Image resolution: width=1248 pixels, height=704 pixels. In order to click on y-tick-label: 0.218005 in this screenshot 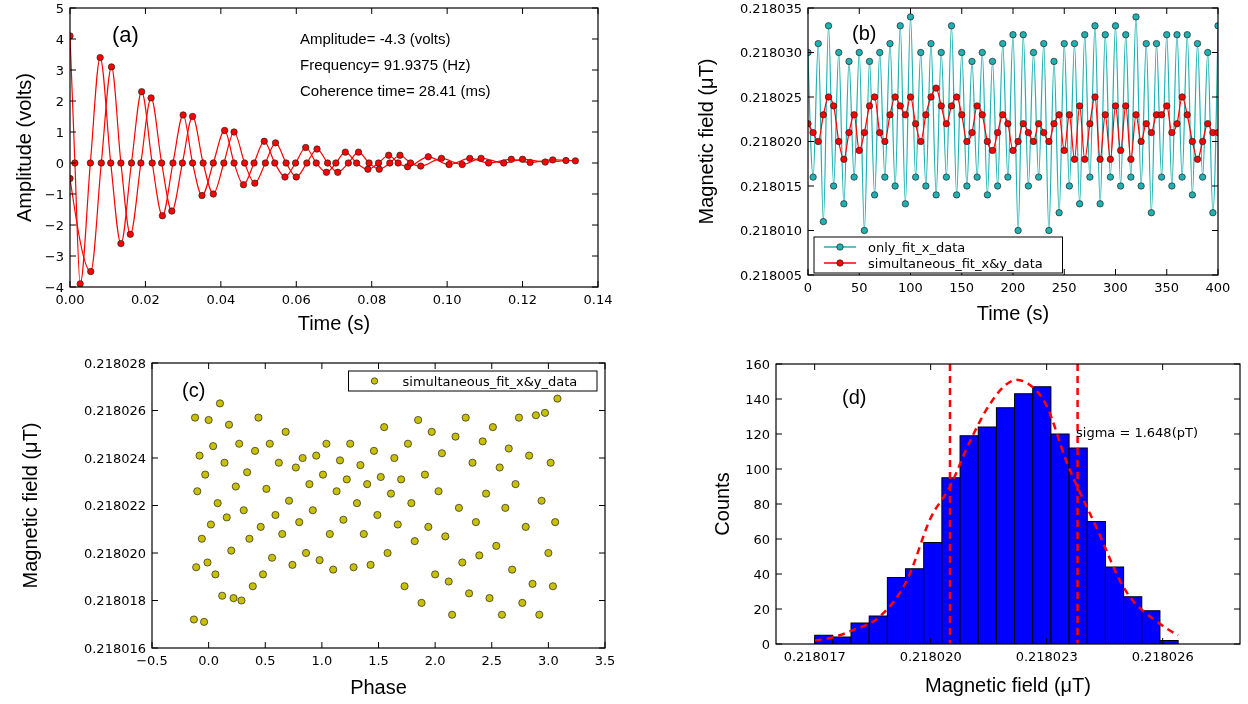, I will do `click(770, 275)`.